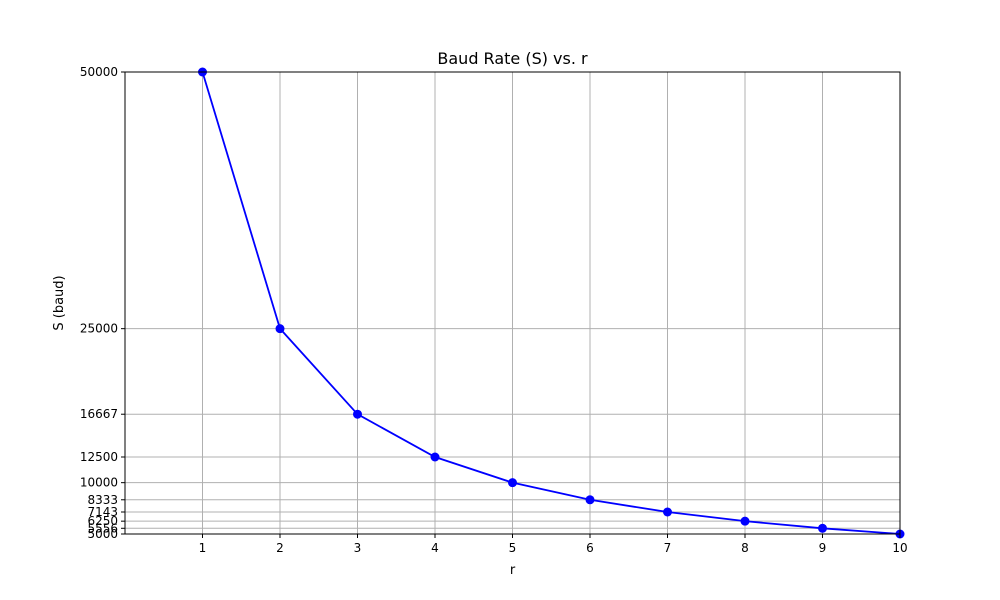 Image resolution: width=1000 pixels, height=600 pixels. What do you see at coordinates (102, 528) in the screenshot?
I see `y-tick-label: 5556` at bounding box center [102, 528].